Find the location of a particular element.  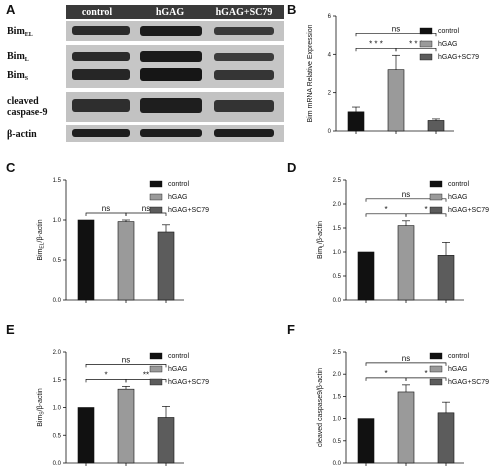

significance-label: * * * is located at coordinates (376, 43).